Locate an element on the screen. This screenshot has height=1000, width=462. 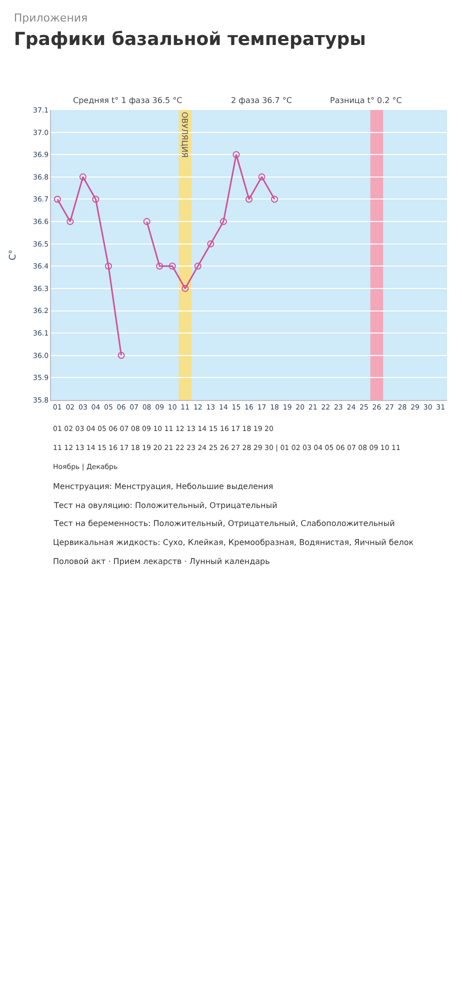
text: Тест на овуляцию: Положительный, Отрицательный is located at coordinates (165, 505).